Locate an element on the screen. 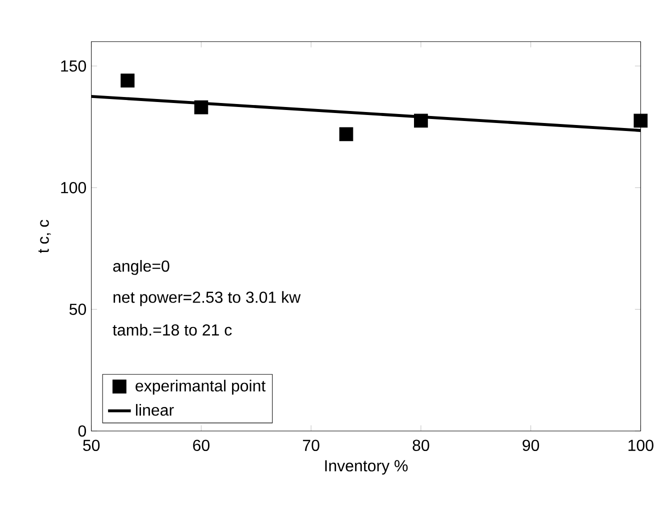 This screenshot has height=511, width=654. y-axis-title: t c, c is located at coordinates (44, 236).